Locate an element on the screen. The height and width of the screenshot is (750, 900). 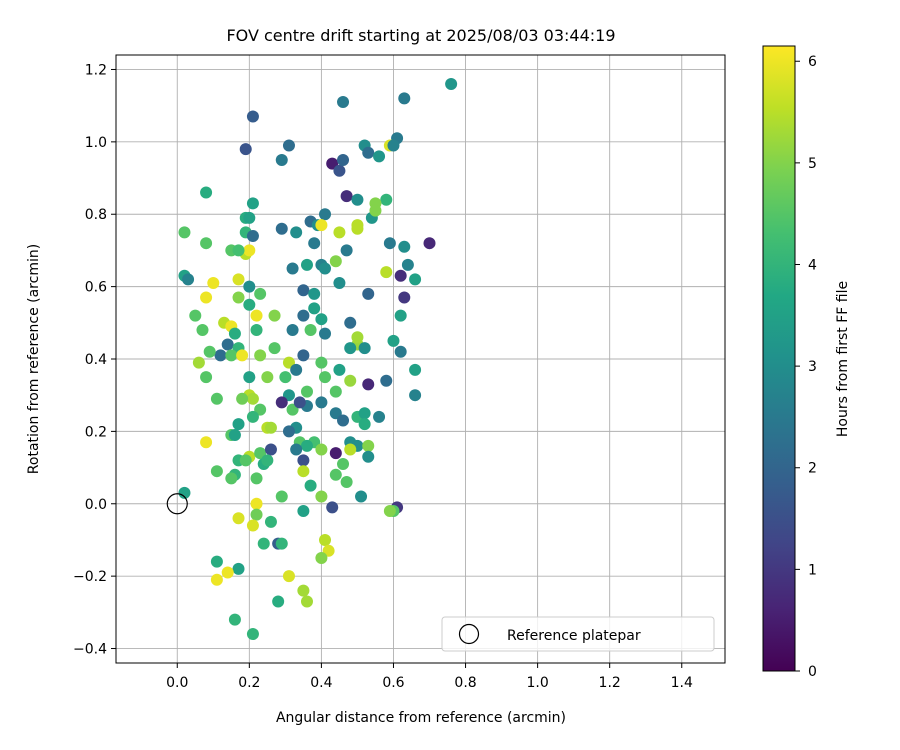
y-axis-label: Rotation from reference (arcmin) is located at coordinates (34, 359).